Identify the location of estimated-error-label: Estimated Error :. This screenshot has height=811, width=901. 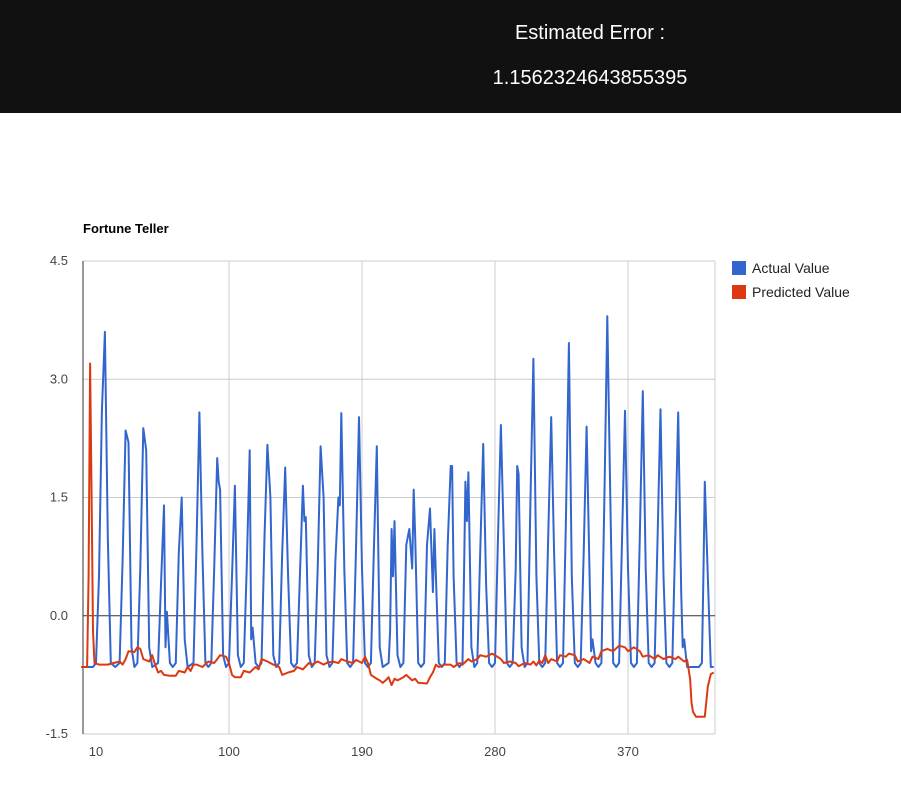
(590, 33).